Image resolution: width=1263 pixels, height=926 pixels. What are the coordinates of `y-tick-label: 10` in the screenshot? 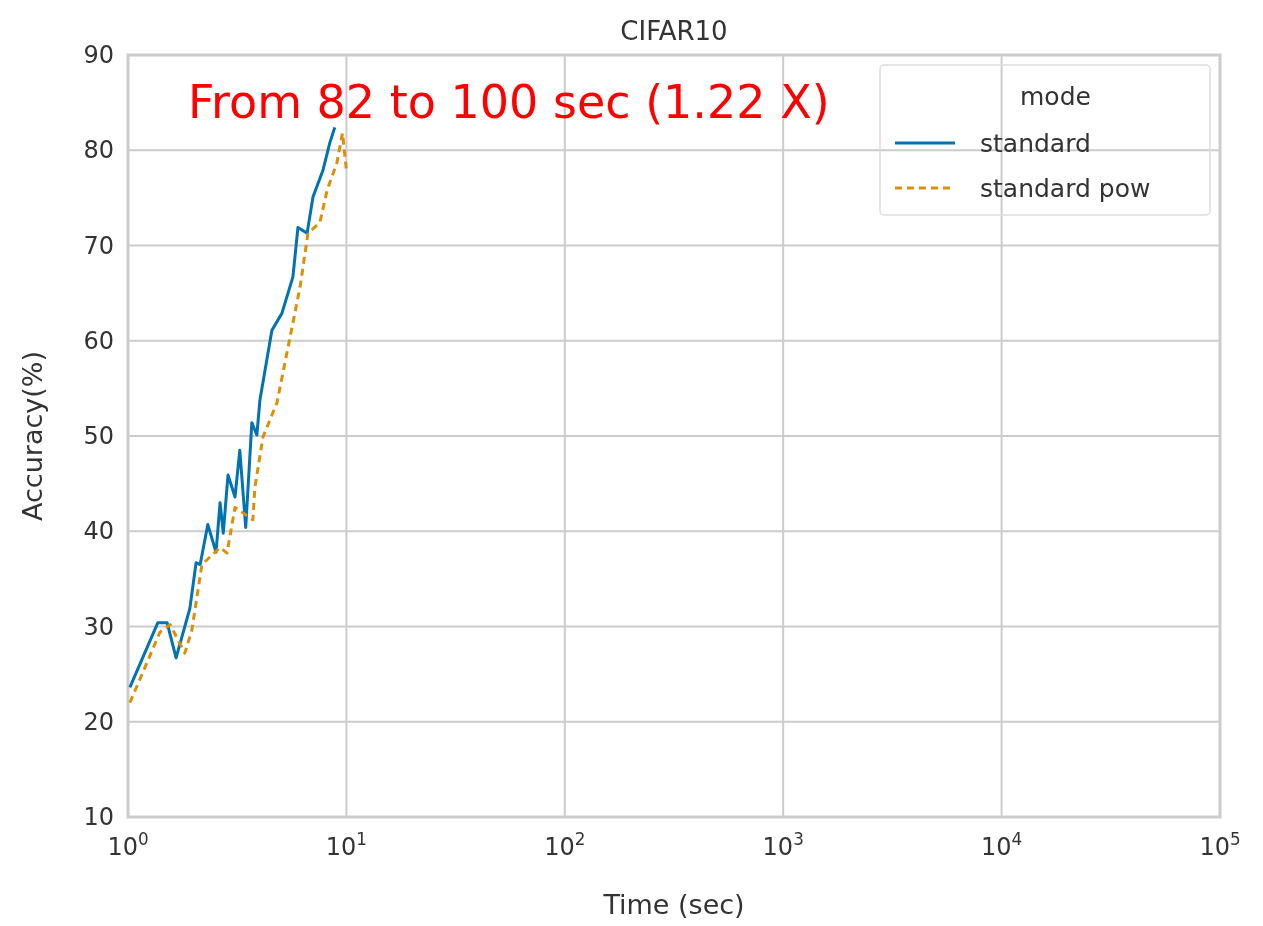 It's located at (98, 817).